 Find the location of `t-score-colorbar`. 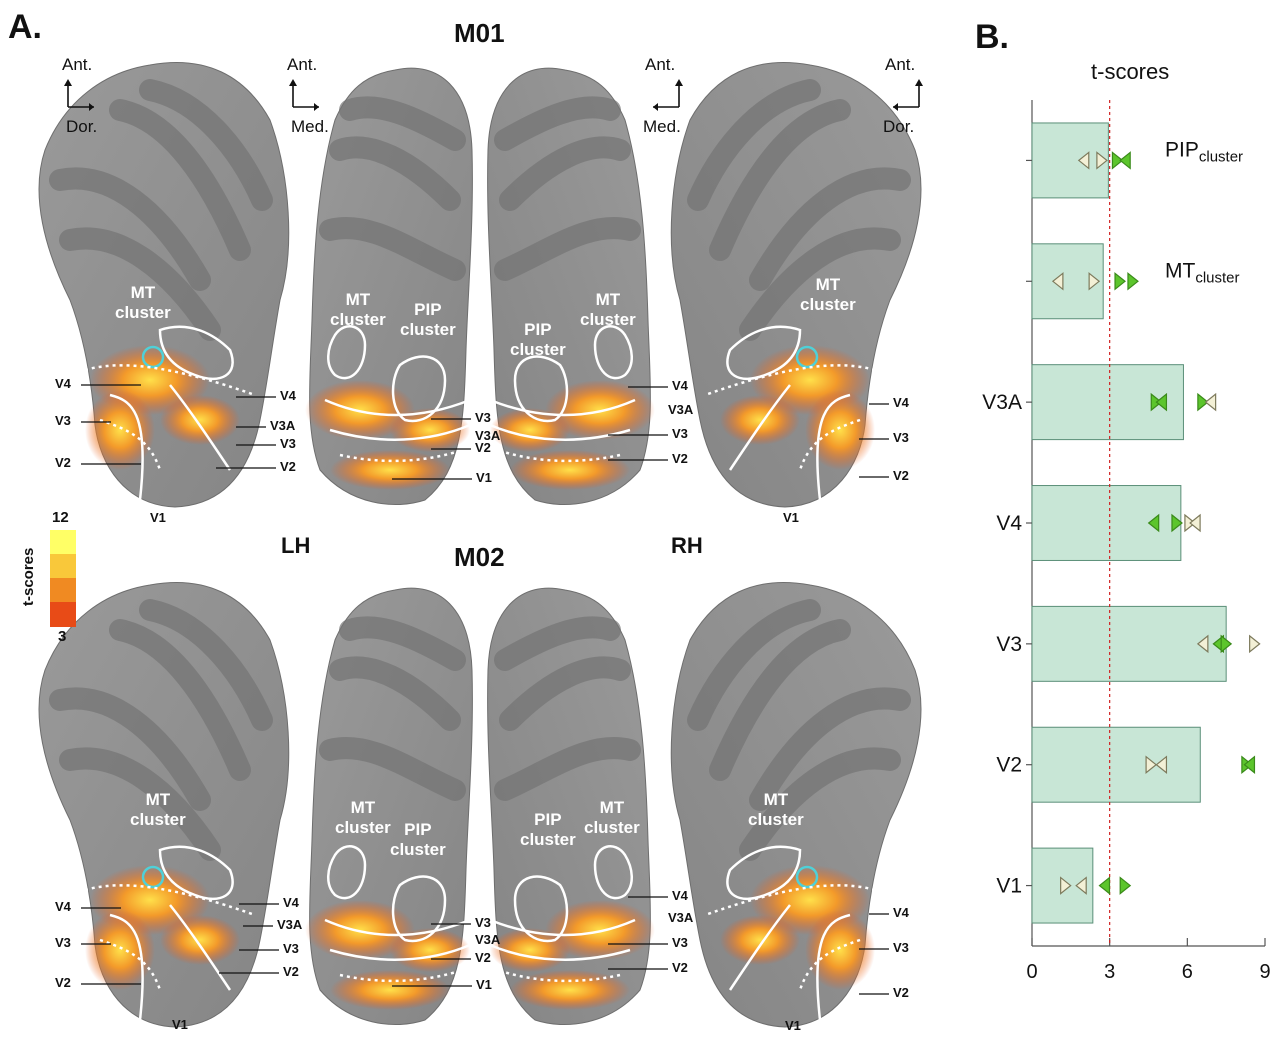

t-score-colorbar is located at coordinates (63, 578).